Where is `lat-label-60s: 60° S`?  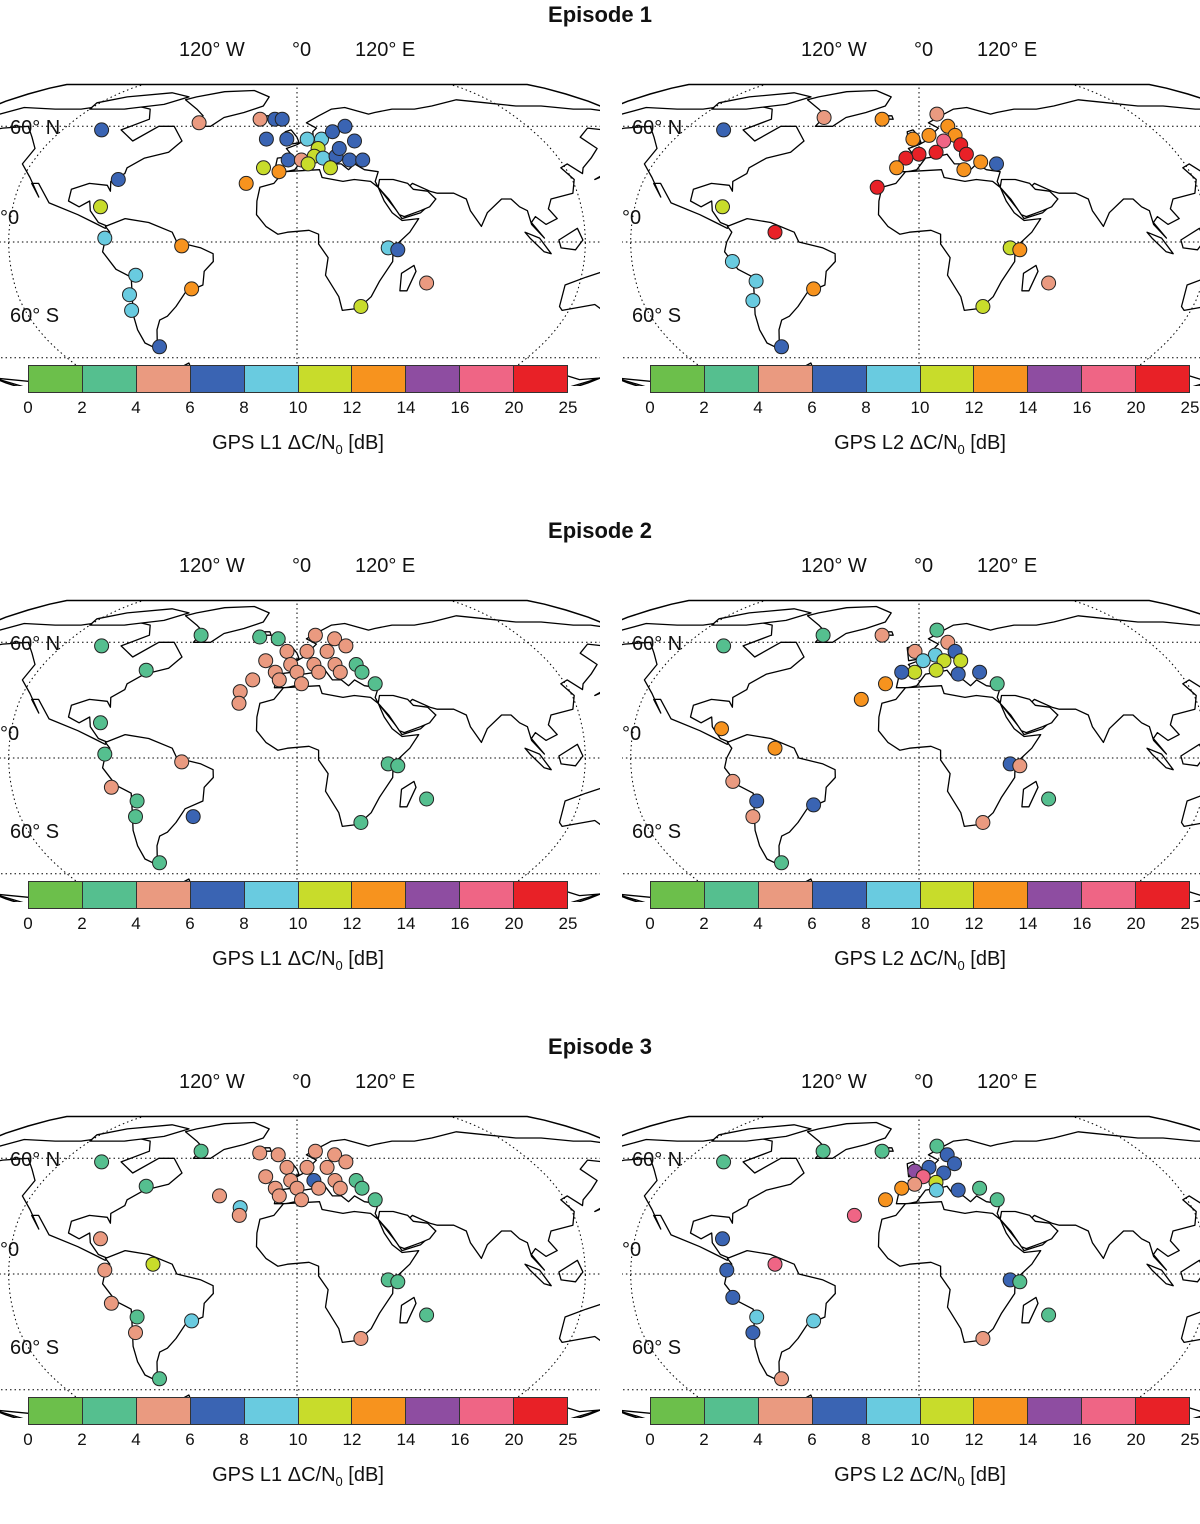
lat-label-60s: 60° S is located at coordinates (34, 1348).